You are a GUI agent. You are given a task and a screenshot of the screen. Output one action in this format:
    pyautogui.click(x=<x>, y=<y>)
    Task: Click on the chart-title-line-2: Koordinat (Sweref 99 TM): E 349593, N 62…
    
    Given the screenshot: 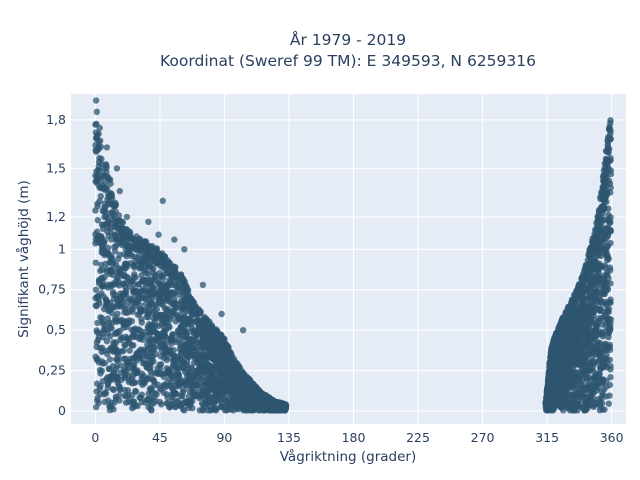 What is the action you would take?
    pyautogui.click(x=348, y=61)
    